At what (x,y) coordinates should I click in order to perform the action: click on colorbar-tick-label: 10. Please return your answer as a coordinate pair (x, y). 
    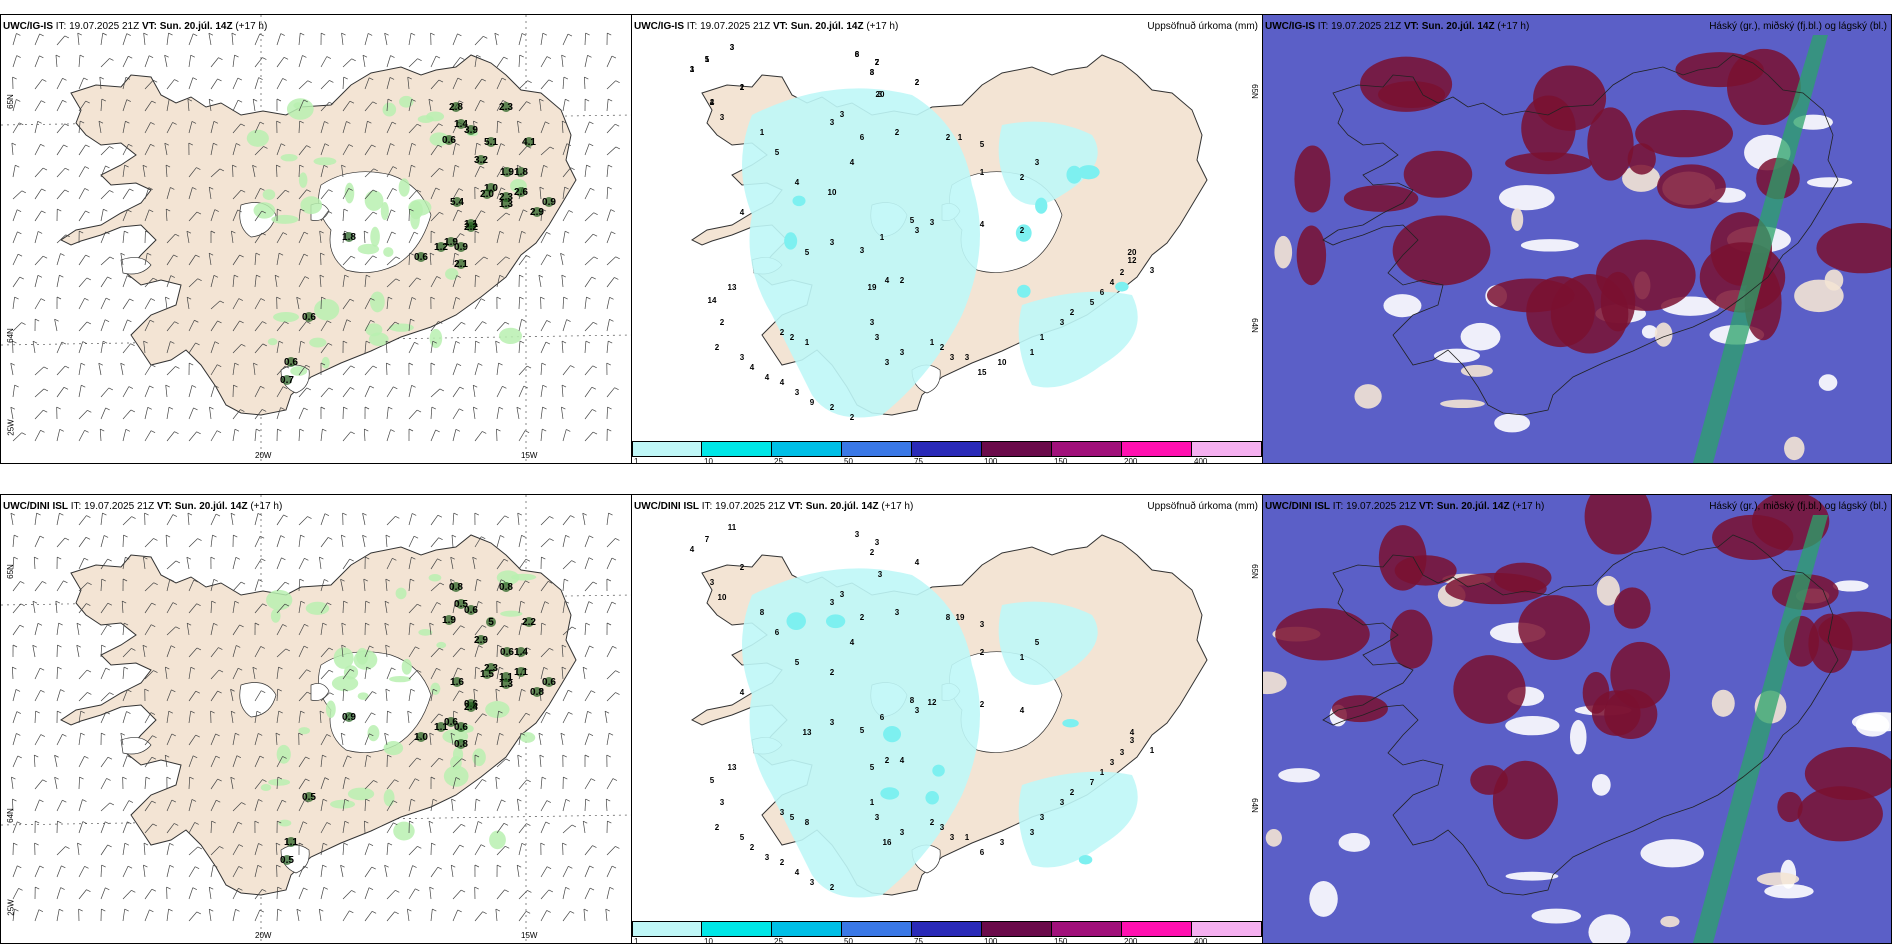
    Looking at the image, I should click on (708, 940).